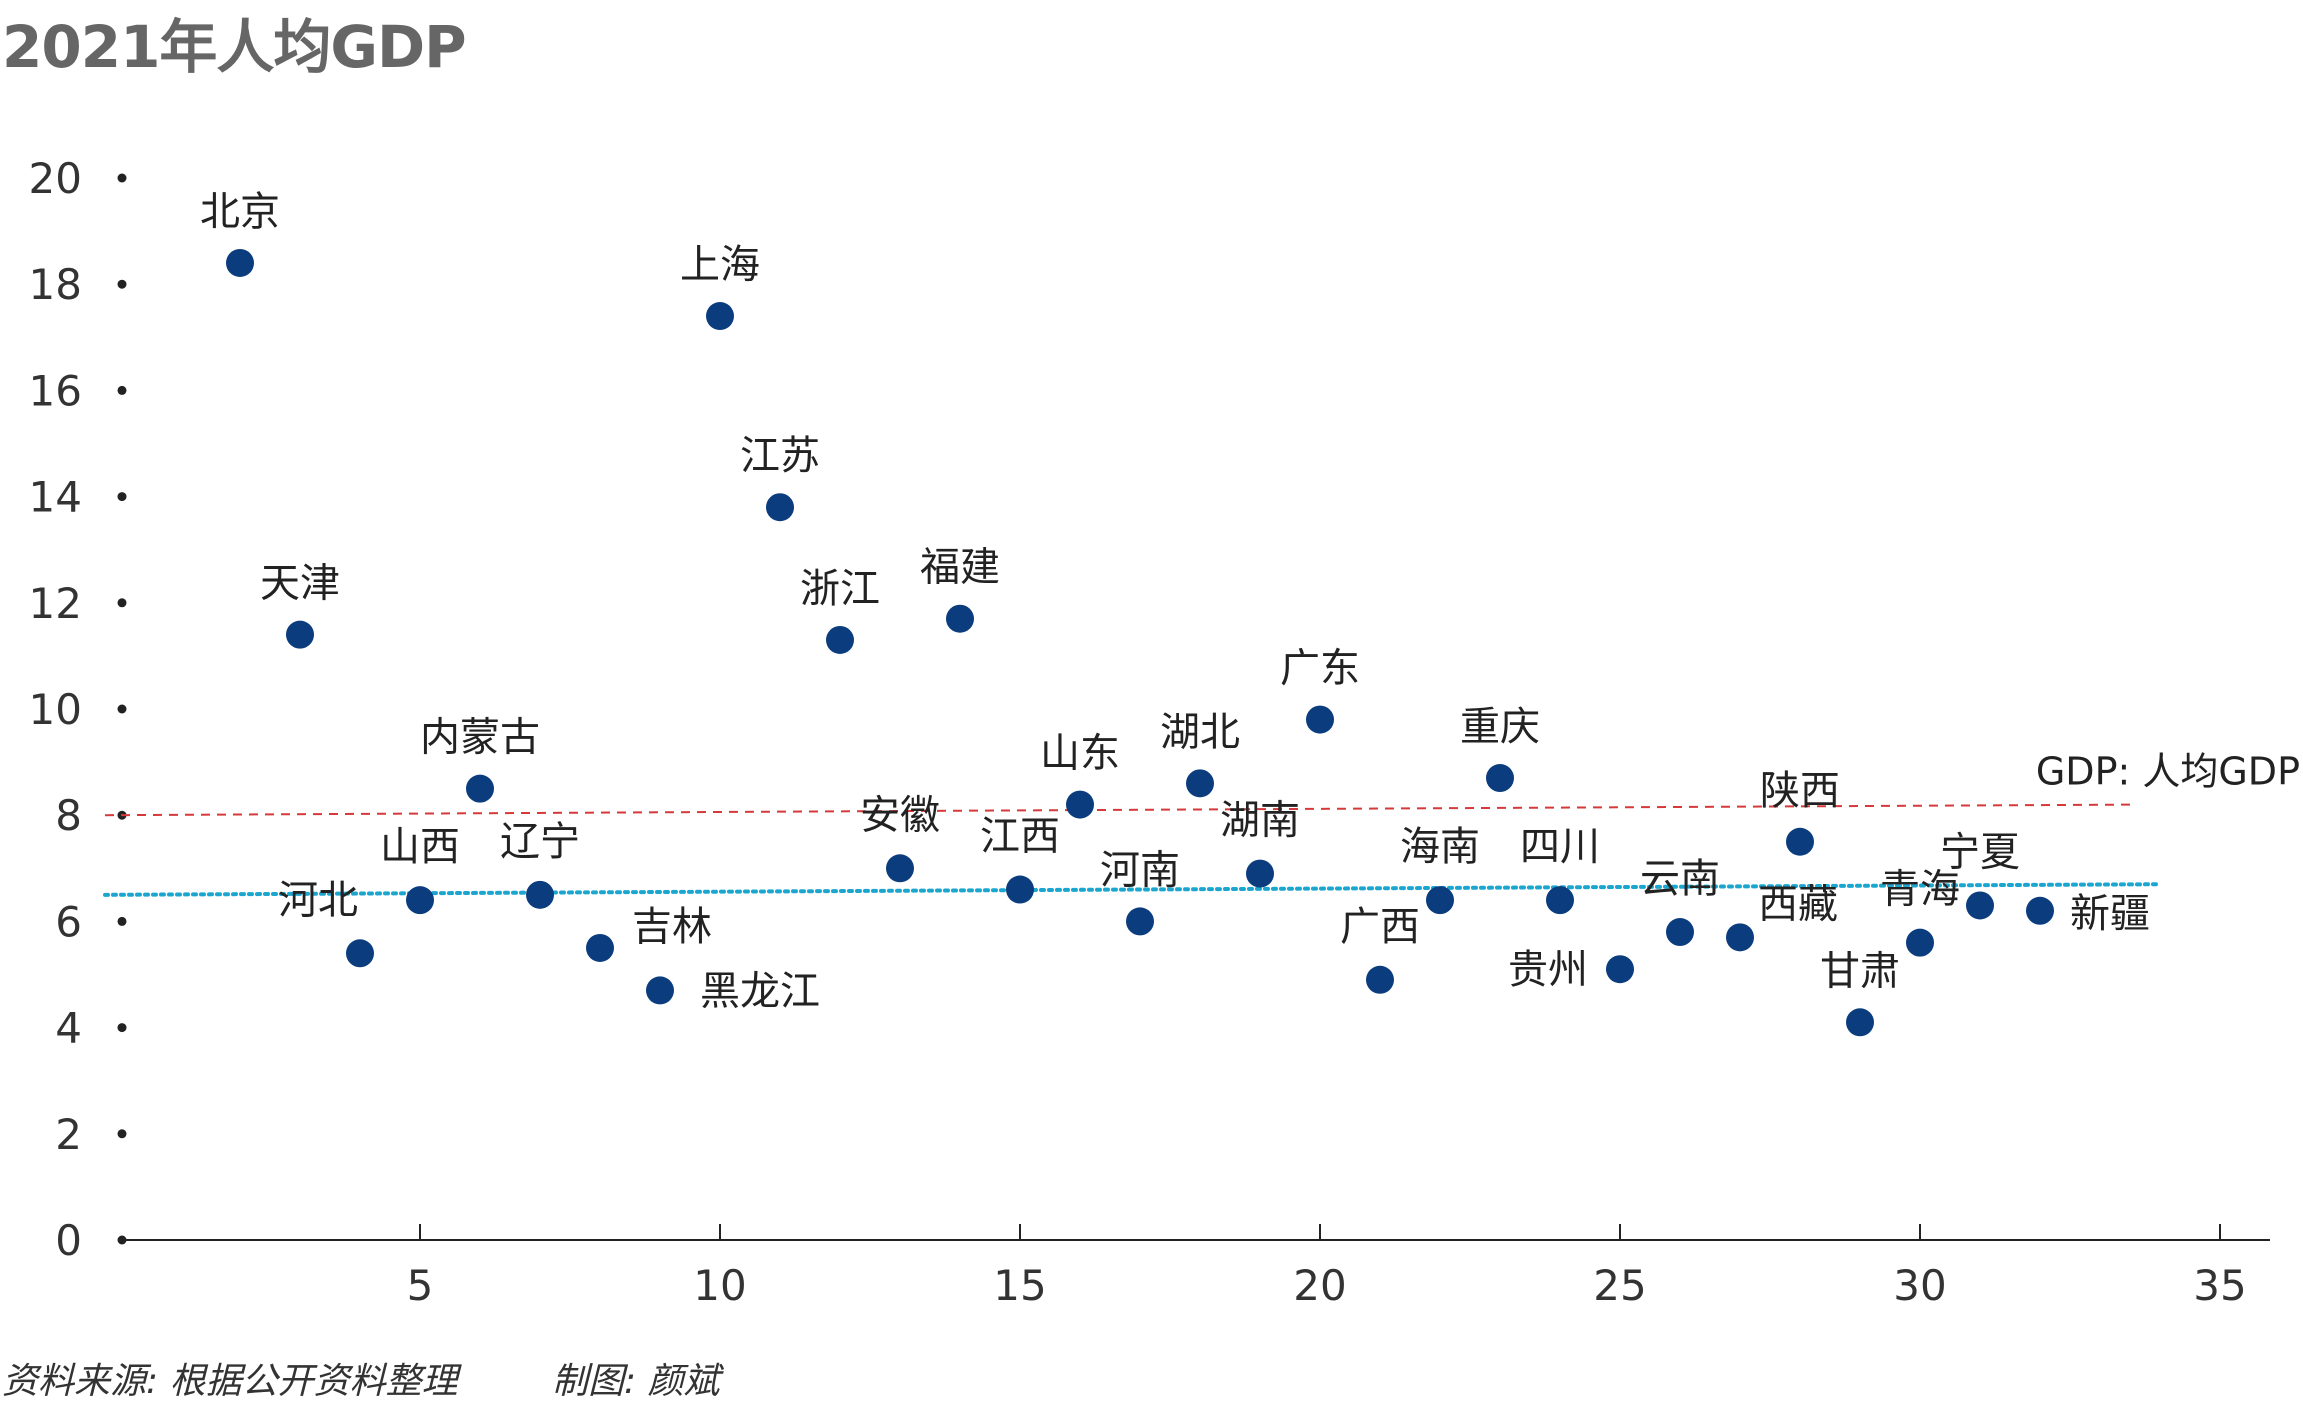  Describe the element at coordinates (68, 921) in the screenshot. I see `y-tick-label: 6` at that location.